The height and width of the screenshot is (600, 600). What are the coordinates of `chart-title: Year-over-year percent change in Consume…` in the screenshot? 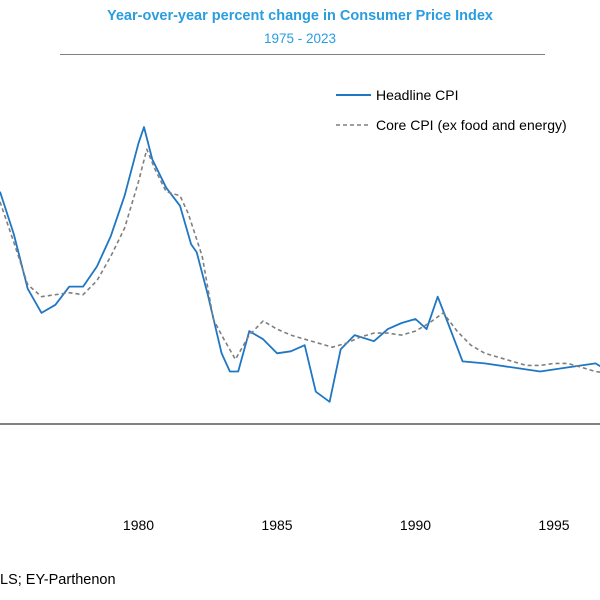 It's located at (299, 16).